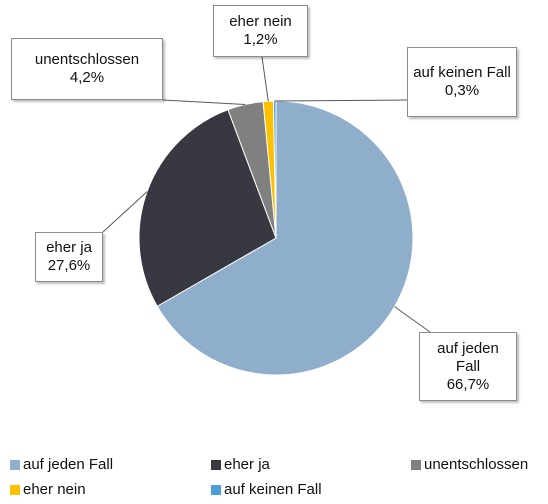  Describe the element at coordinates (69, 247) in the screenshot. I see `label-category: eher ja` at that location.